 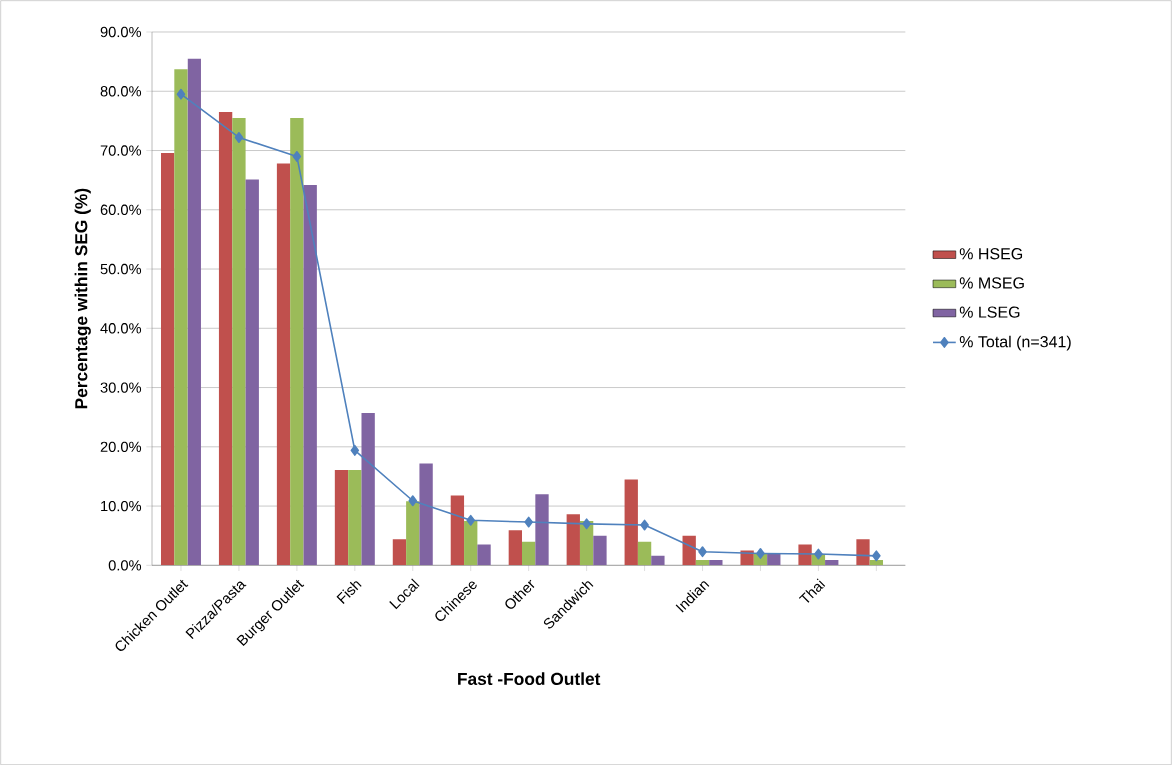 What do you see at coordinates (989, 312) in the screenshot?
I see `legend-label: % LSEG` at bounding box center [989, 312].